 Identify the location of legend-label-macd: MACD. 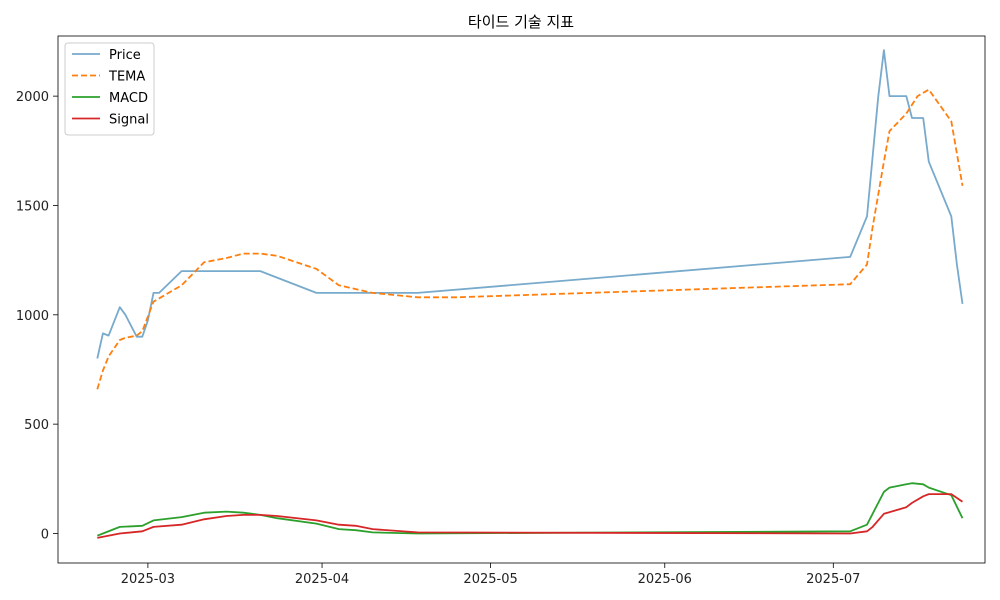
(128, 98).